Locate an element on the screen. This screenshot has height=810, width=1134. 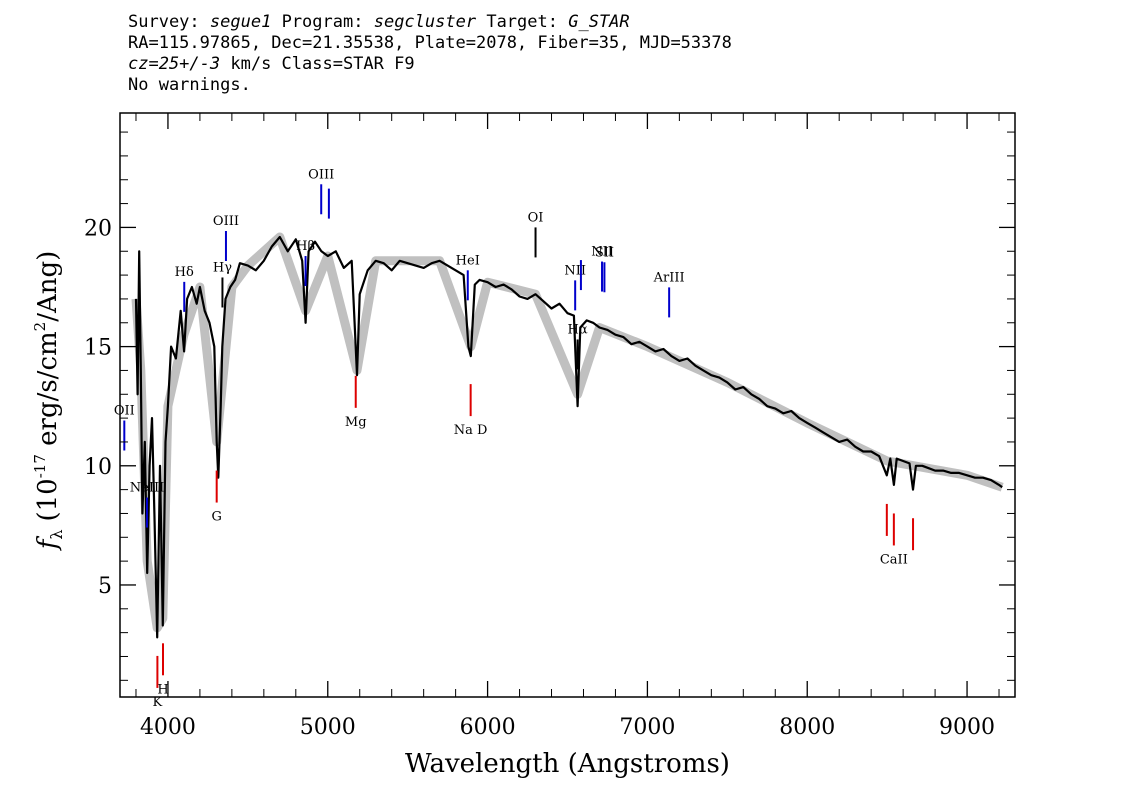
header-line-3: cz=25+/-3 km/s Class=STAR F9 is located at coordinates (430, 64).